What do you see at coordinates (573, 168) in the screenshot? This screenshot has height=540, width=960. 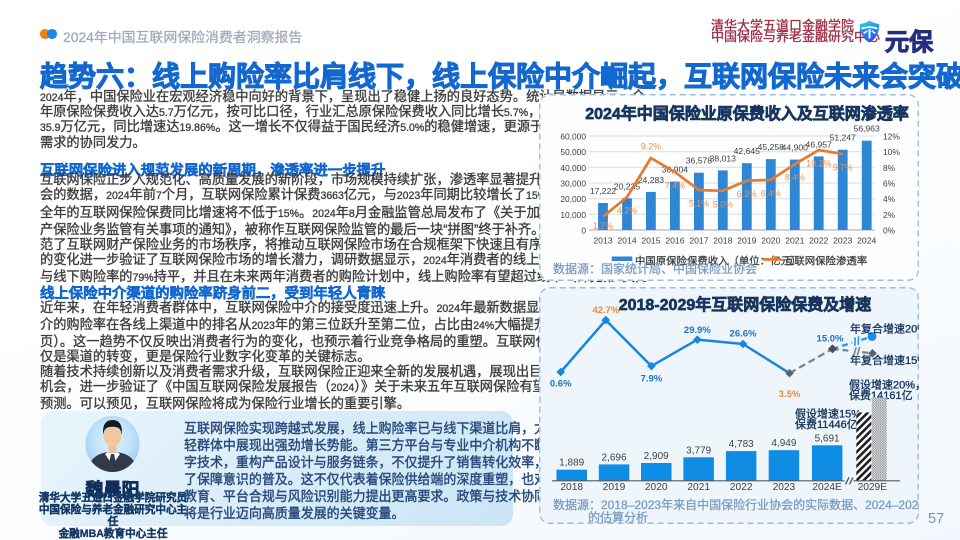 I see `svg-text: 40,000` at bounding box center [573, 168].